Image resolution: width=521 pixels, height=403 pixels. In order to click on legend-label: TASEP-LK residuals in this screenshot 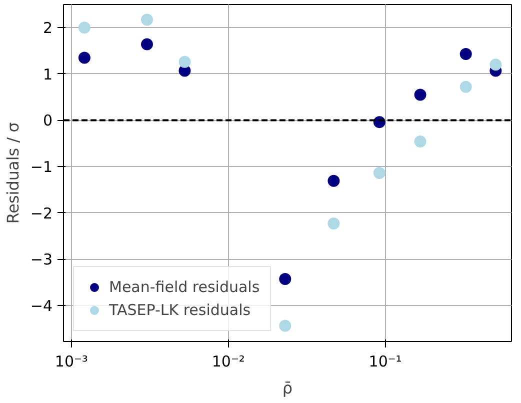, I will do `click(180, 310)`.